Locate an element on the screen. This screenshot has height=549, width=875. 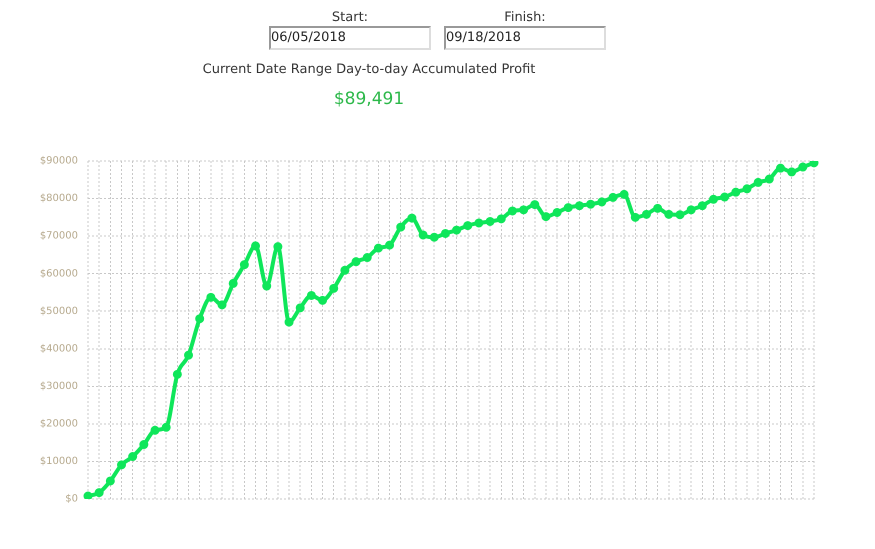
y-tick-label: $60000 is located at coordinates (59, 274).